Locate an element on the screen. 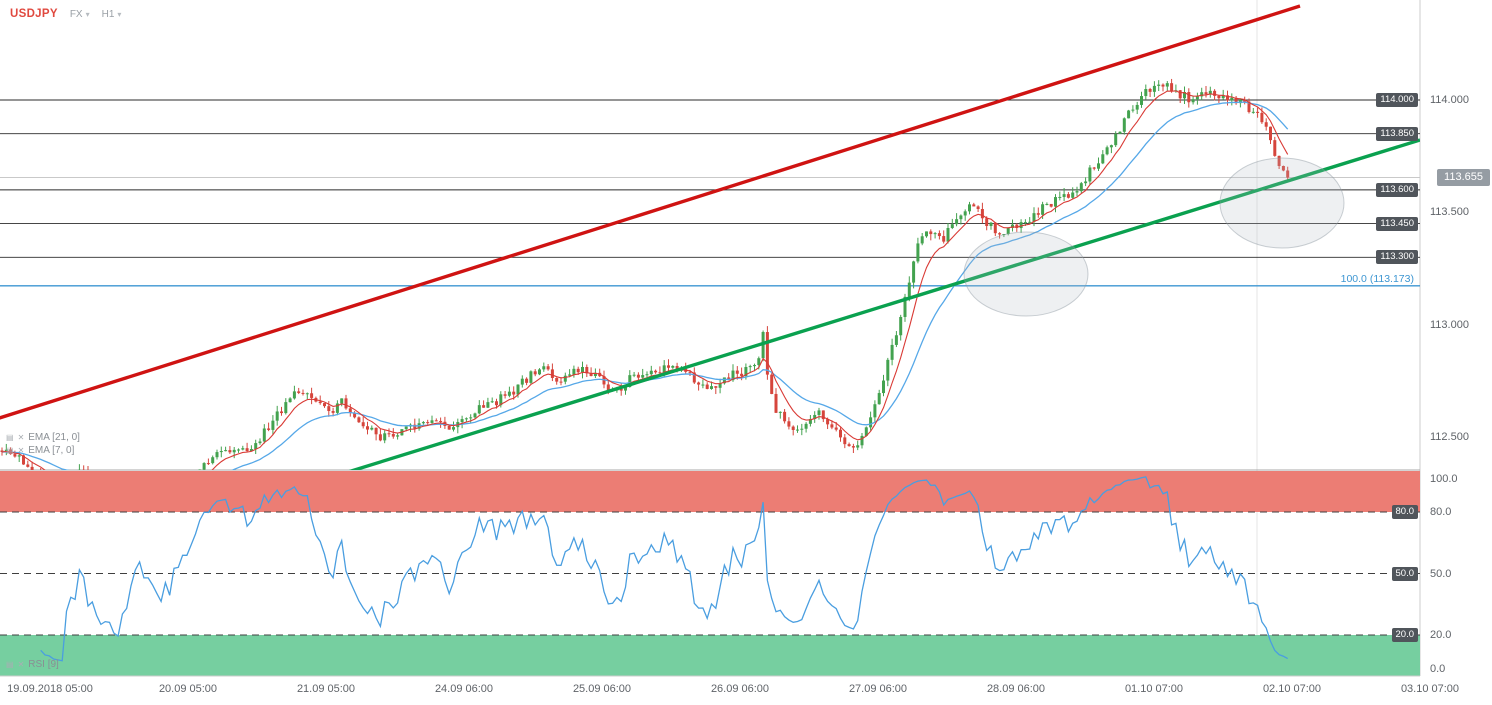 Image resolution: width=1492 pixels, height=705 pixels. market-label: FX is located at coordinates (76, 14).